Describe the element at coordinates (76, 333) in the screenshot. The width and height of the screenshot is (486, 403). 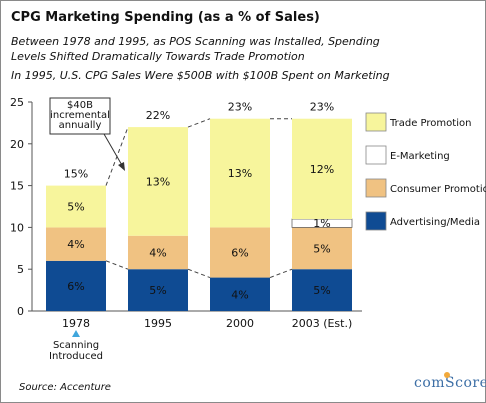
I see `triangle-marker-icon` at that location.